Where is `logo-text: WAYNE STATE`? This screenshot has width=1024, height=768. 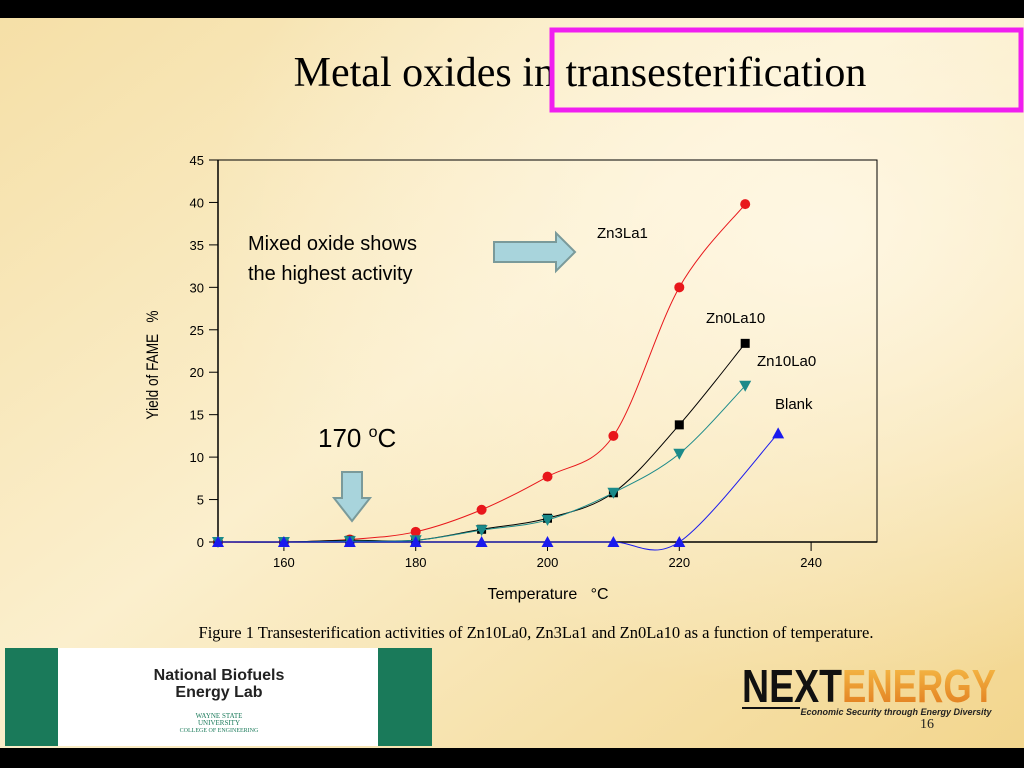
logo-text: WAYNE STATE is located at coordinates (219, 716).